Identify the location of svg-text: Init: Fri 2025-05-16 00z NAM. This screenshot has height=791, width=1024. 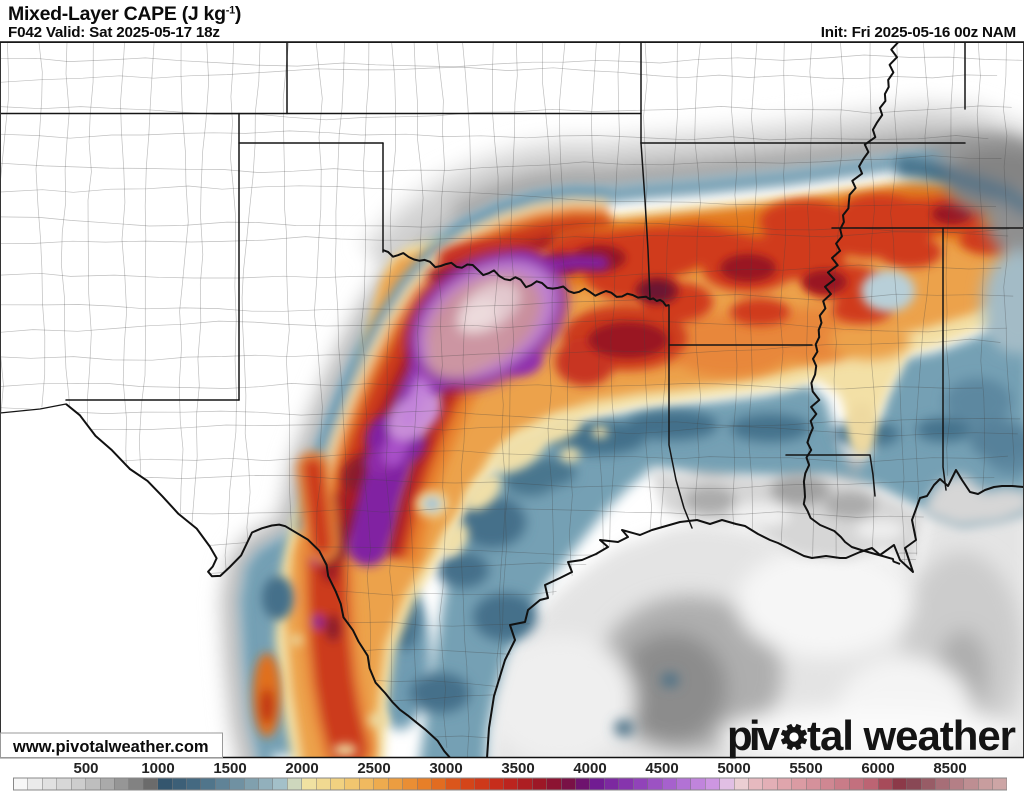
(918, 32).